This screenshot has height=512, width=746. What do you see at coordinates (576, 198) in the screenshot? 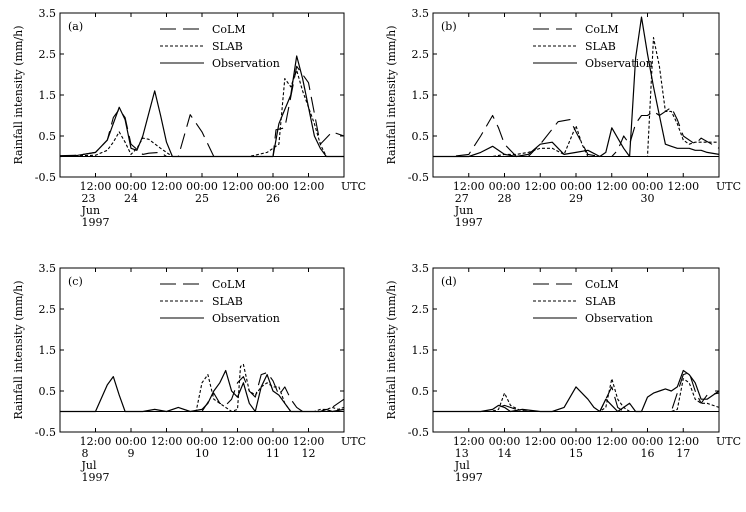
I see `day-label: 29` at bounding box center [576, 198].